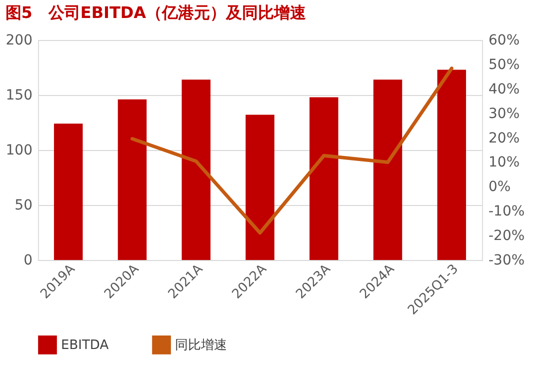 This screenshot has width=536, height=371. I want to click on y-tick-label: 100, so click(19, 150).